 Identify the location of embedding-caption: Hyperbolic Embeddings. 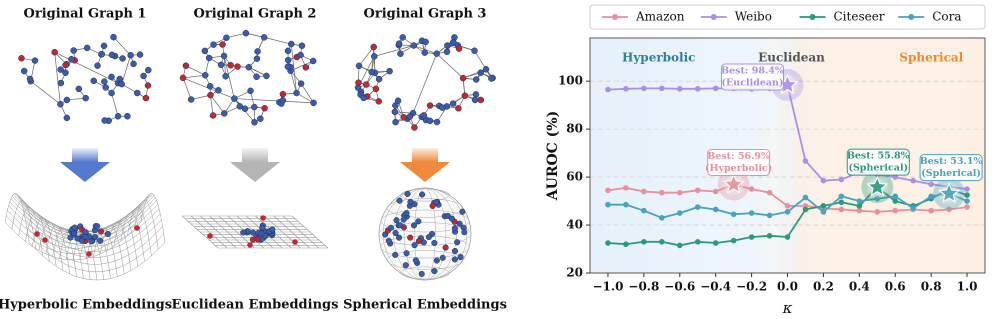
(86, 305).